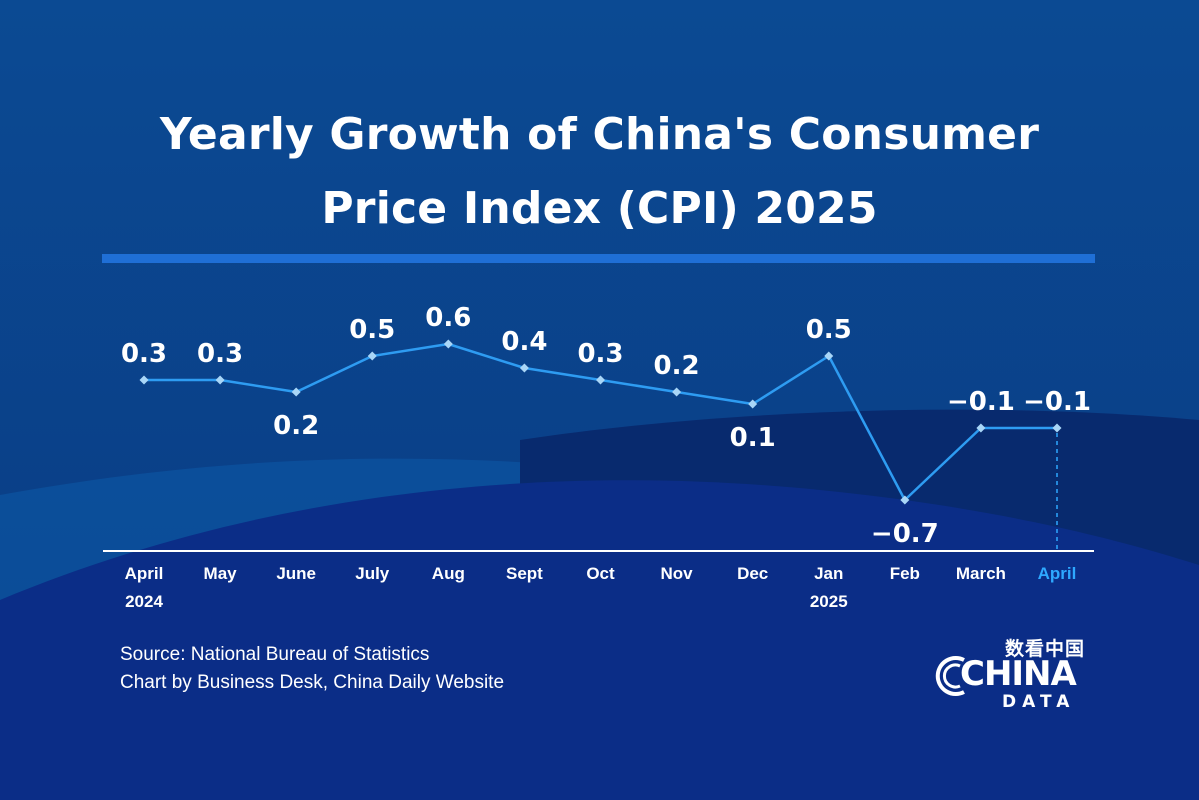 This screenshot has height=800, width=1199. What do you see at coordinates (220, 354) in the screenshot?
I see `data-label-2: 0.3` at bounding box center [220, 354].